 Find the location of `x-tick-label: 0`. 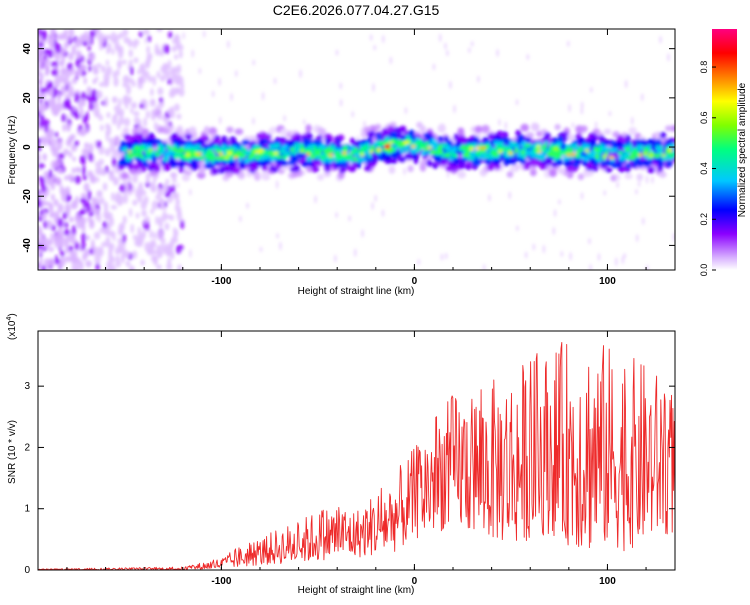

x-tick-label: 0 is located at coordinates (415, 281).